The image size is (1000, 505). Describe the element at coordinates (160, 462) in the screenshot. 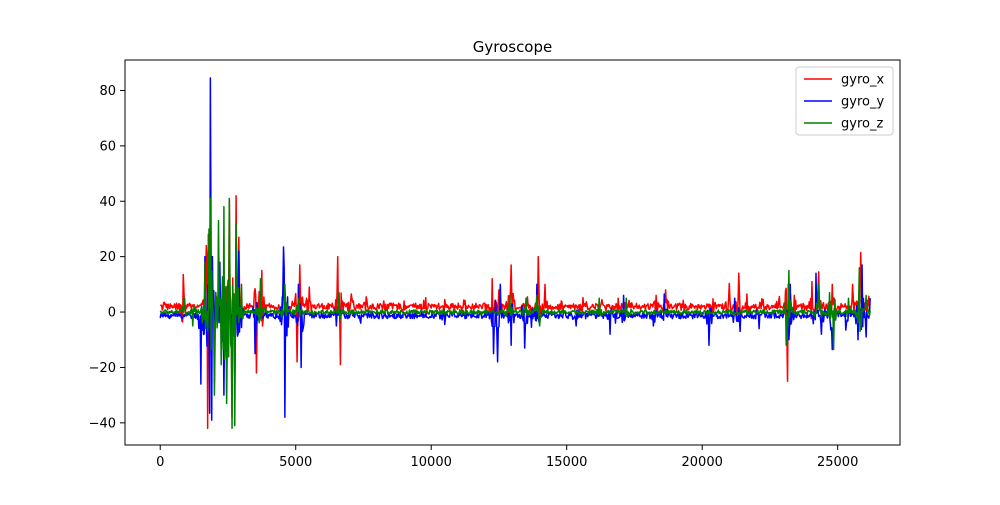

I see `x-tick-label: 0` at that location.